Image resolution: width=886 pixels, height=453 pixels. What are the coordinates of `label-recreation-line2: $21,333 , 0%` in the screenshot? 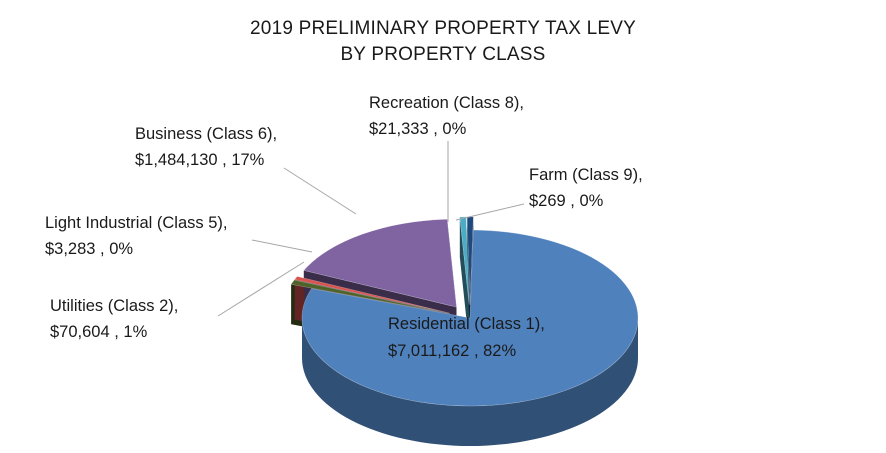 It's located at (418, 129).